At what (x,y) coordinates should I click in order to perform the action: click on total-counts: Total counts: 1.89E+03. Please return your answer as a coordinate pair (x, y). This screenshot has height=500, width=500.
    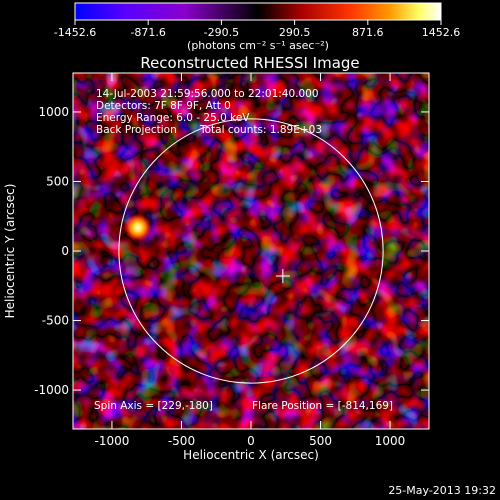
    Looking at the image, I should click on (260, 130).